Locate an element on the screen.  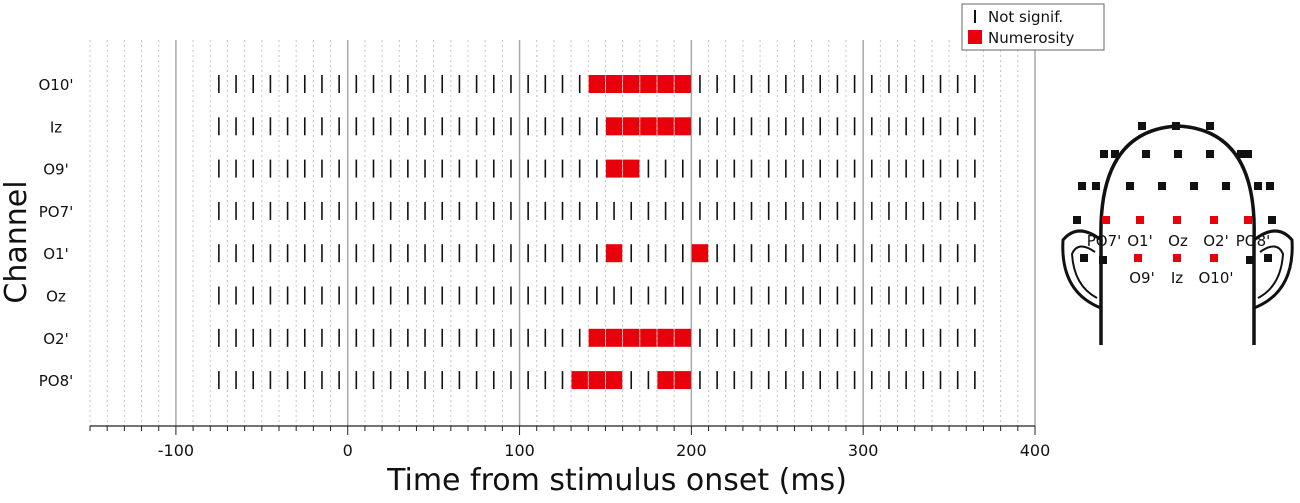
legend-square-icon is located at coordinates (975, 37).